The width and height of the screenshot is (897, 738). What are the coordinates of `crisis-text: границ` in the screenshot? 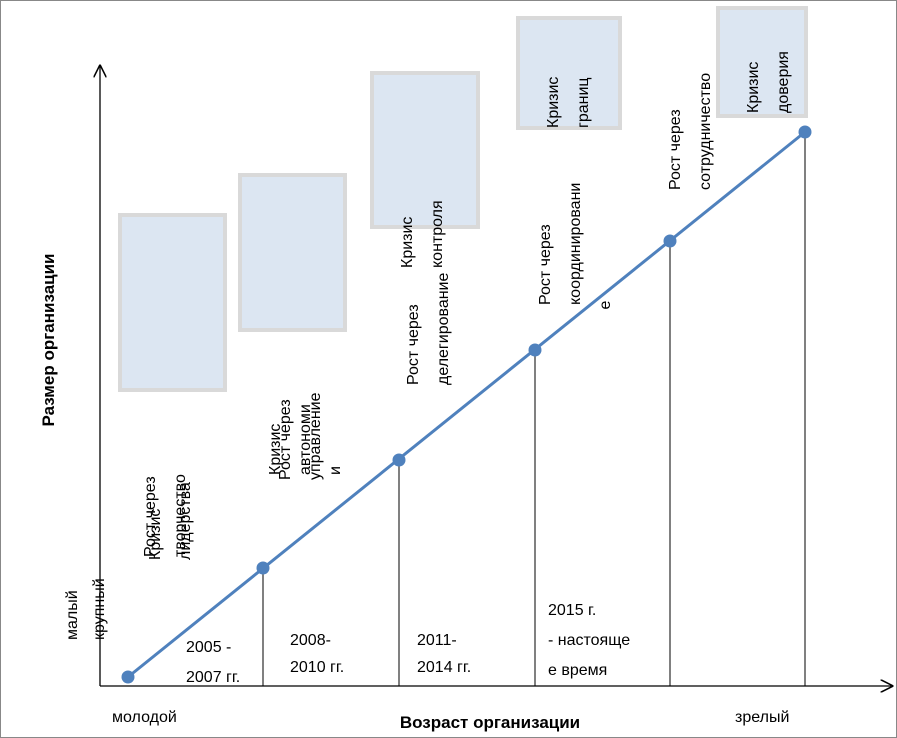 It's located at (583, 102).